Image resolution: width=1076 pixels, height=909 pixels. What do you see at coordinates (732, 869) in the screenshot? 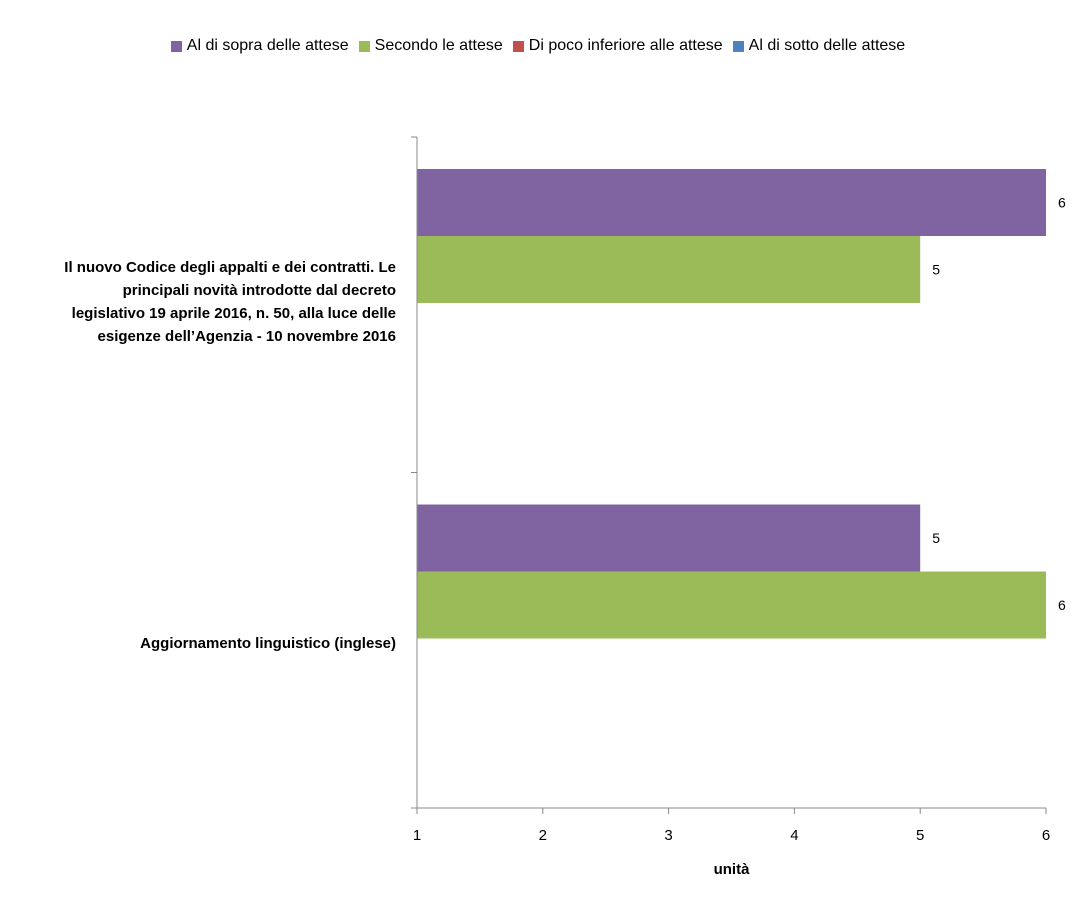
I see `x-axis-title: unità` at bounding box center [732, 869].